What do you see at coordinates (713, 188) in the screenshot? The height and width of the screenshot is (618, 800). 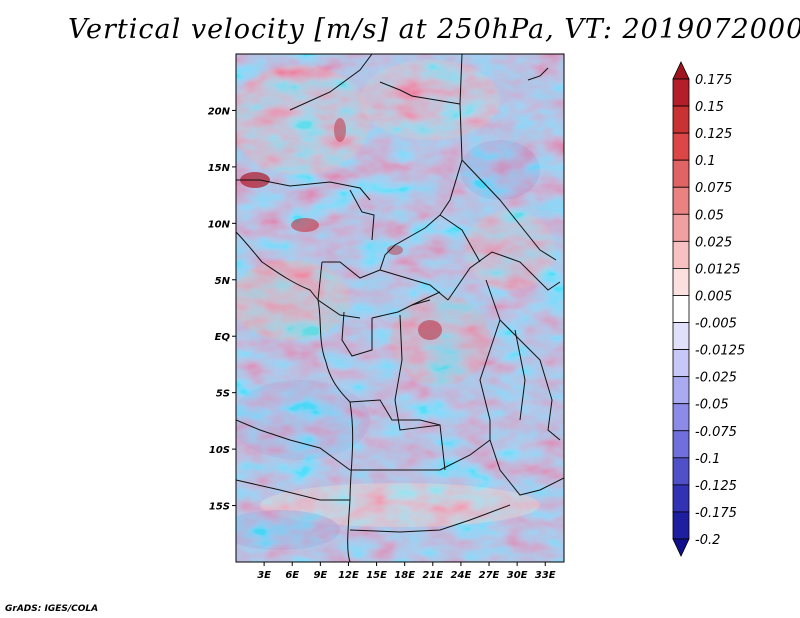 I see `colorbar-label: 0.075` at bounding box center [713, 188].